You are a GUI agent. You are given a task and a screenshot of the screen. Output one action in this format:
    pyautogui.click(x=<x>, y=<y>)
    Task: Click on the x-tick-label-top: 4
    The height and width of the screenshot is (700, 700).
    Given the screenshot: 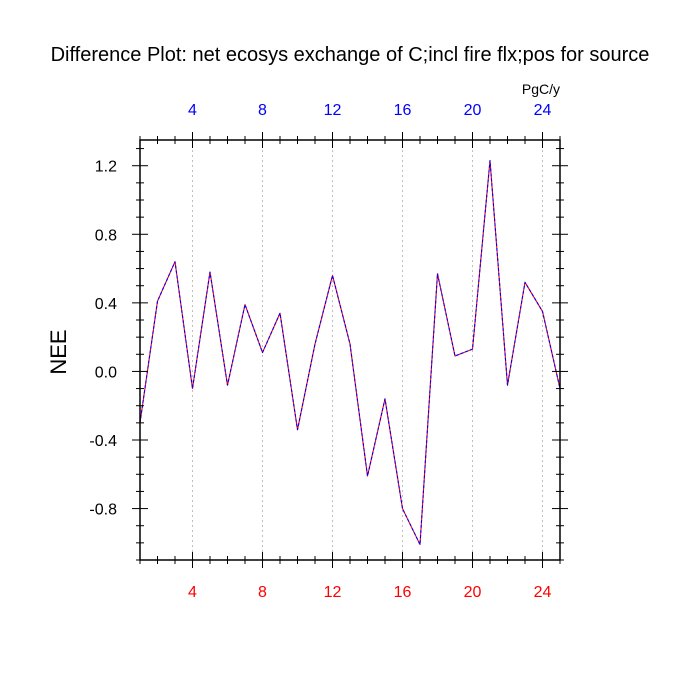 What is the action you would take?
    pyautogui.click(x=192, y=110)
    